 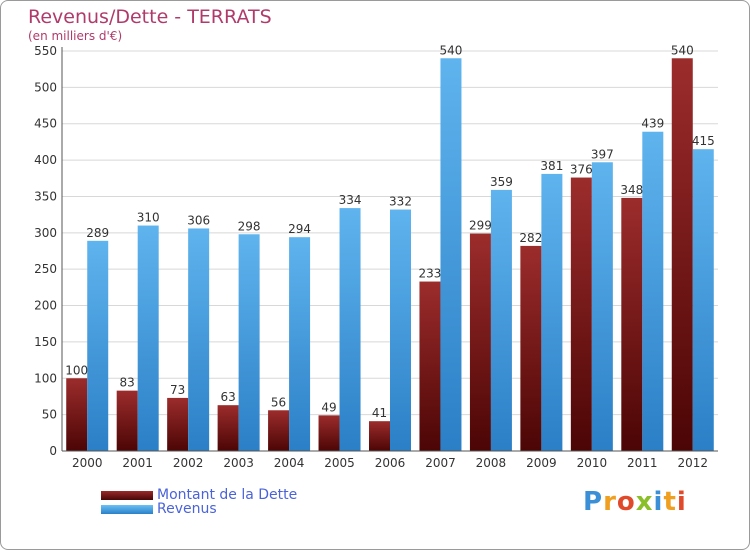 I want to click on chart-subtitle: (en milliers d'€), so click(x=75, y=36).